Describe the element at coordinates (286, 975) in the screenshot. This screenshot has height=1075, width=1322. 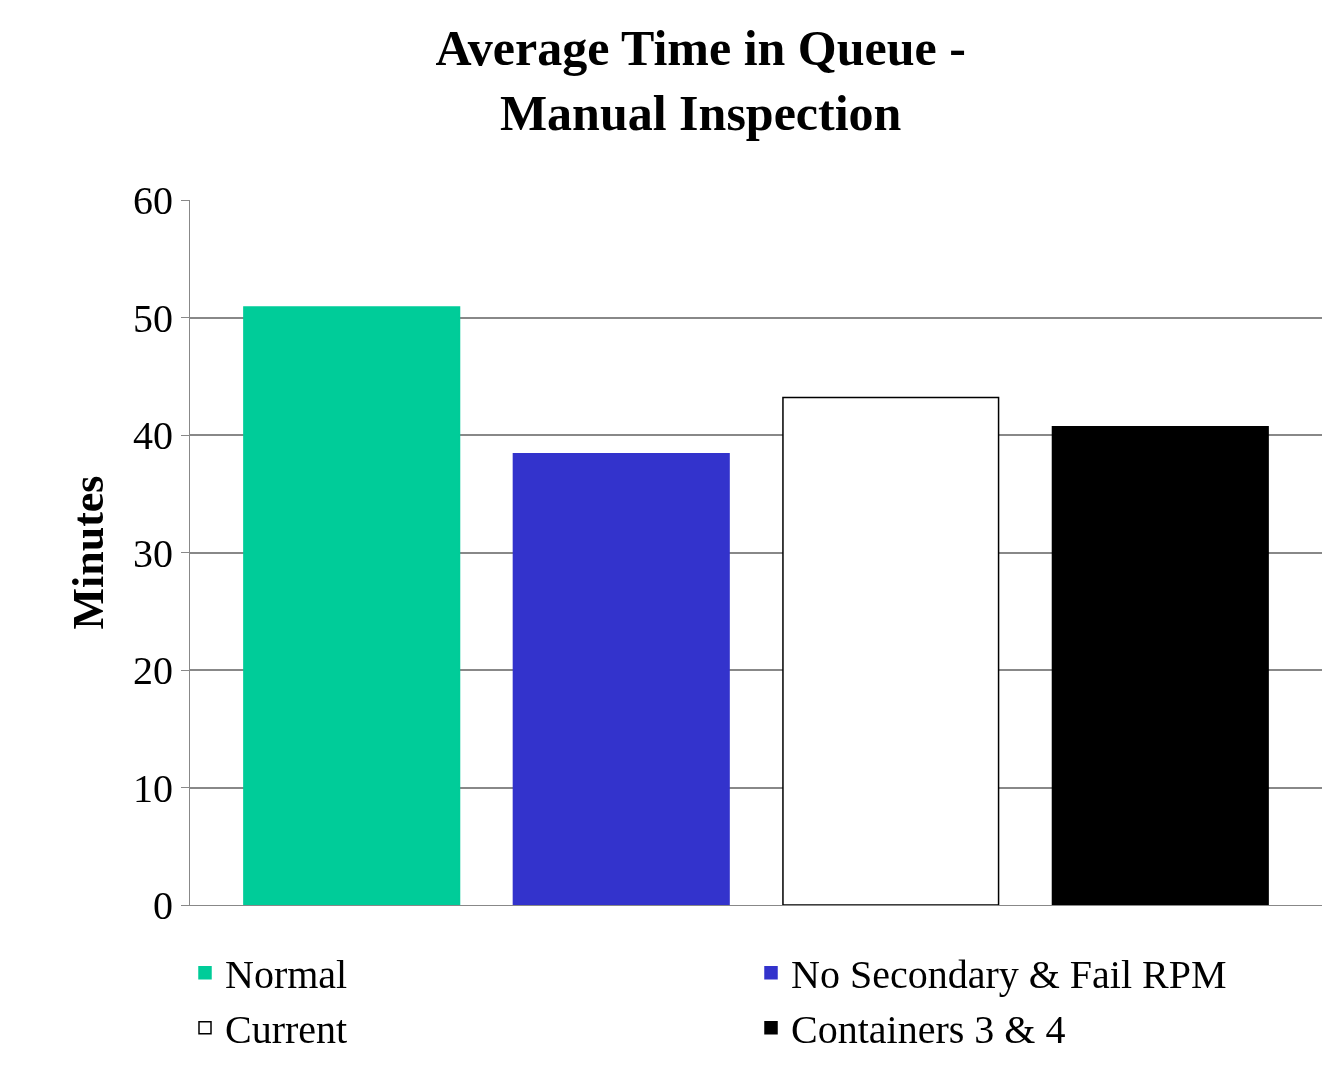
I see `legend-label: Normal` at that location.